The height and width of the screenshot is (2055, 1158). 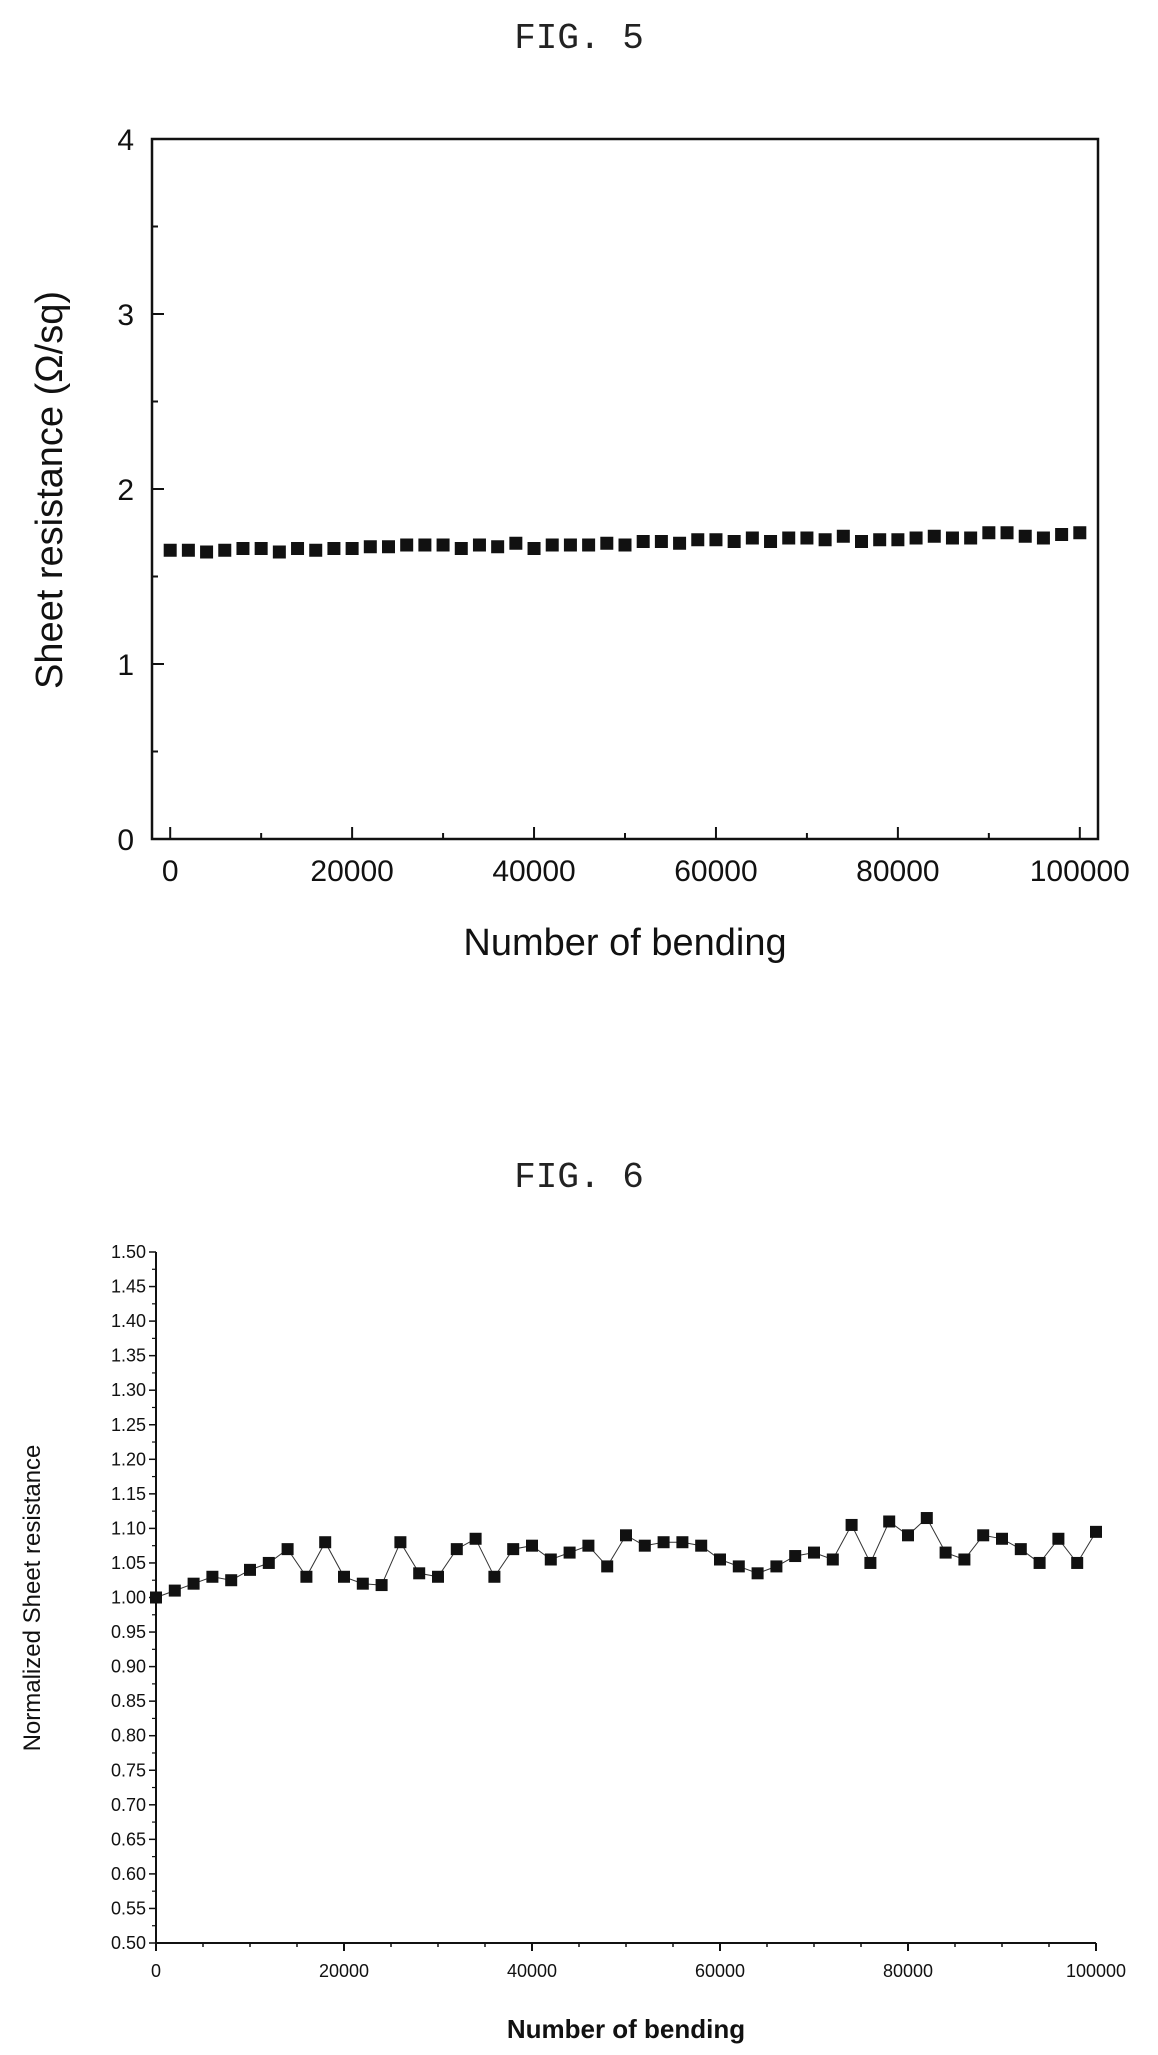 What do you see at coordinates (1096, 1971) in the screenshot?
I see `fig6-x-tick-label: 100000` at bounding box center [1096, 1971].